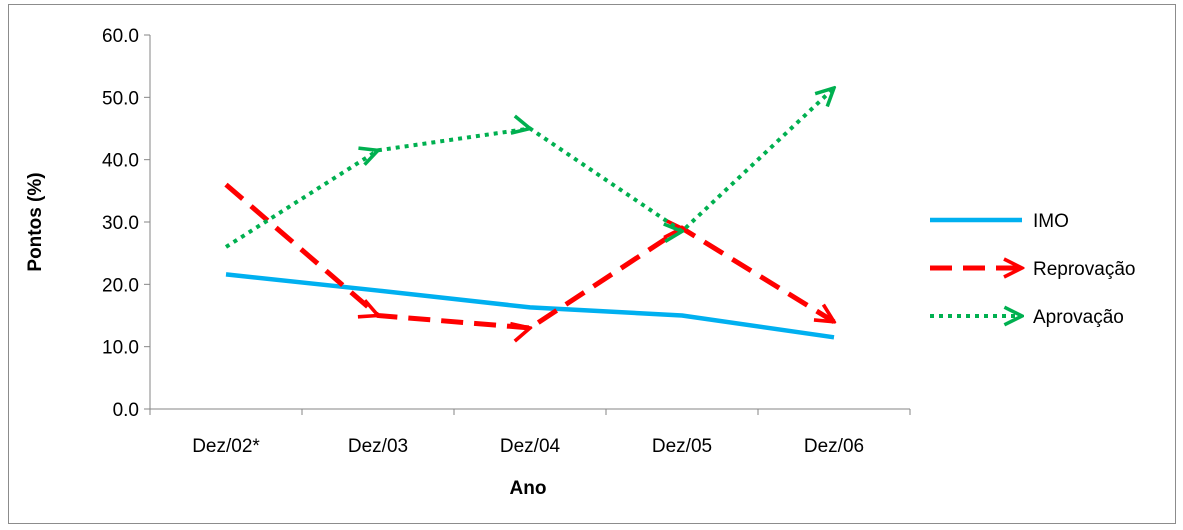 The width and height of the screenshot is (1183, 530). Describe the element at coordinates (528, 488) in the screenshot. I see `x-axis-title: Ano` at that location.